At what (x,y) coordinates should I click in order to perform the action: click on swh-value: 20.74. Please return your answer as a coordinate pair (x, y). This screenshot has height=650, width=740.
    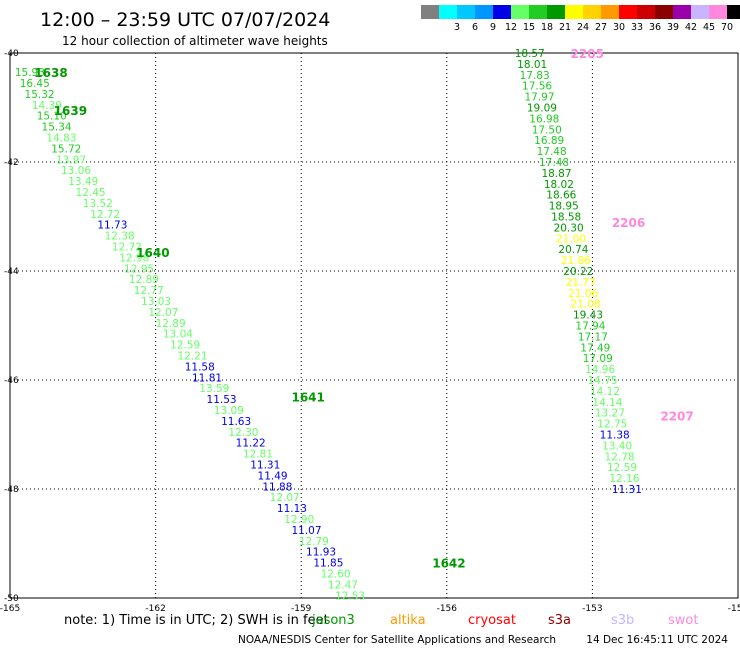
    Looking at the image, I should click on (573, 250).